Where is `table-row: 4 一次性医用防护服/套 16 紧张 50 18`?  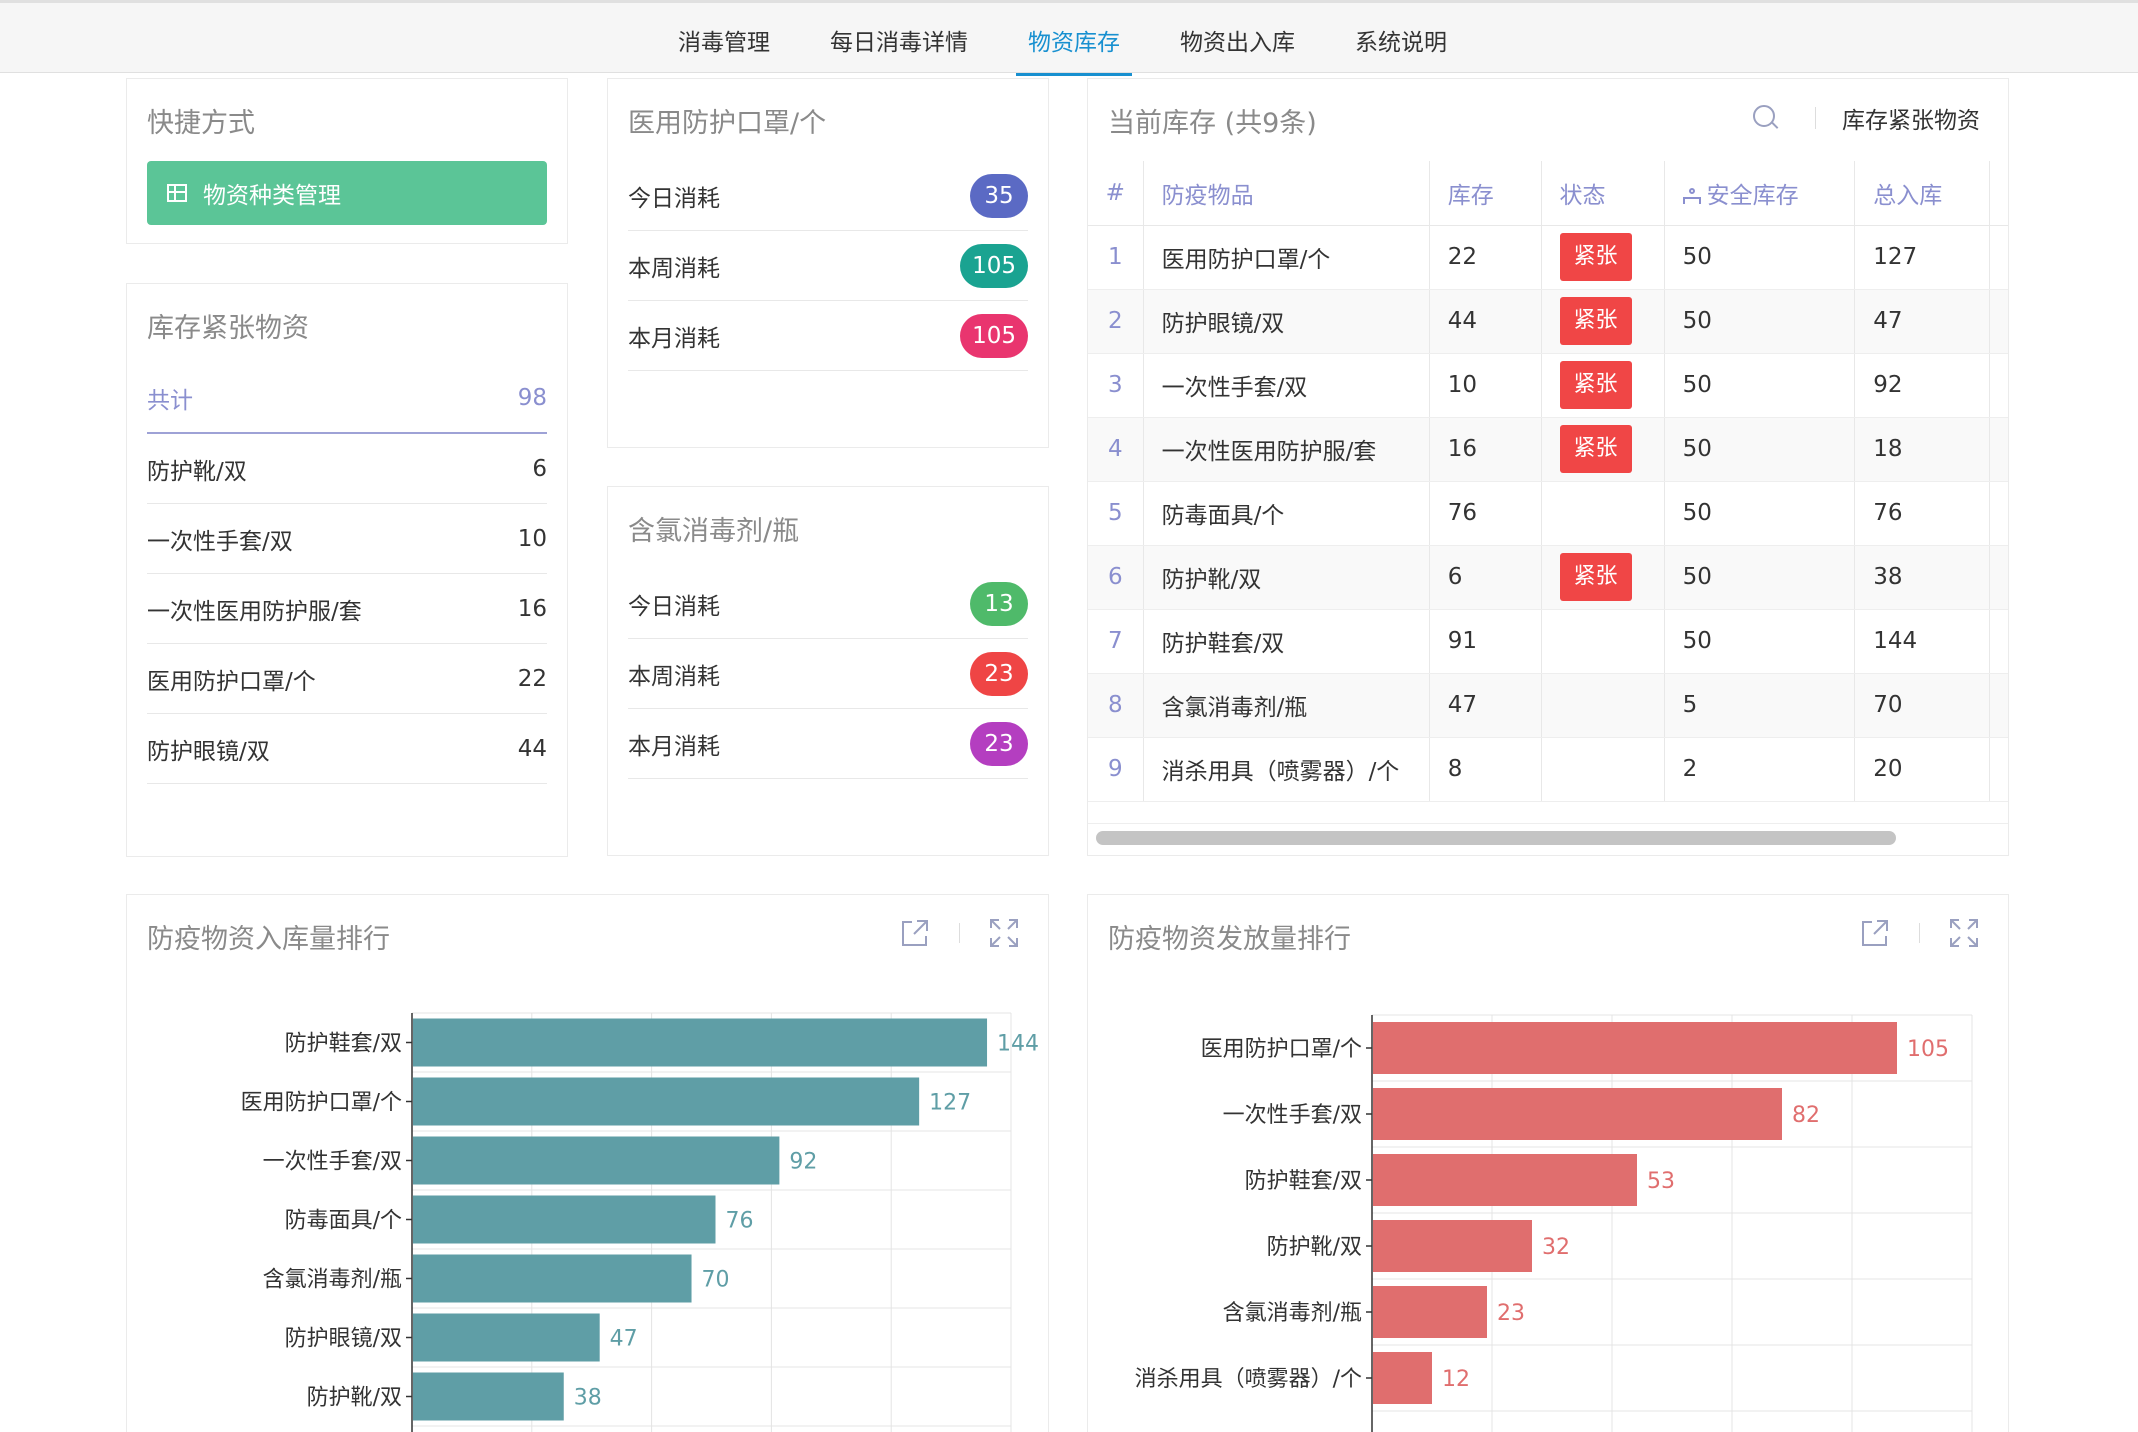
table-row: 4 一次性医用防护服/套 16 紧张 50 18 is located at coordinates (1548, 449).